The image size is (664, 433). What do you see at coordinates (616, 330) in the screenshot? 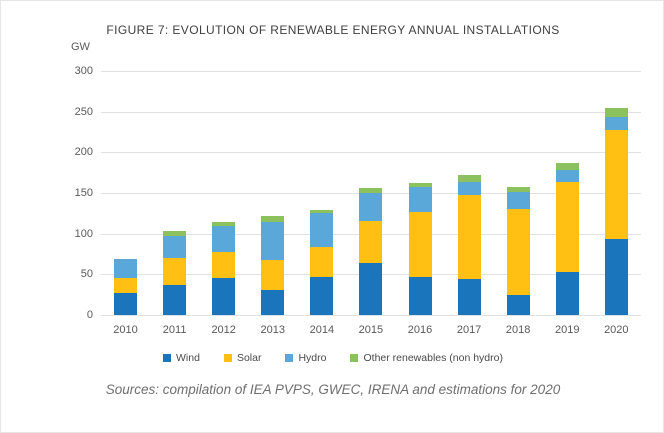
I see `x-tick-label-2020: 2020` at bounding box center [616, 330].